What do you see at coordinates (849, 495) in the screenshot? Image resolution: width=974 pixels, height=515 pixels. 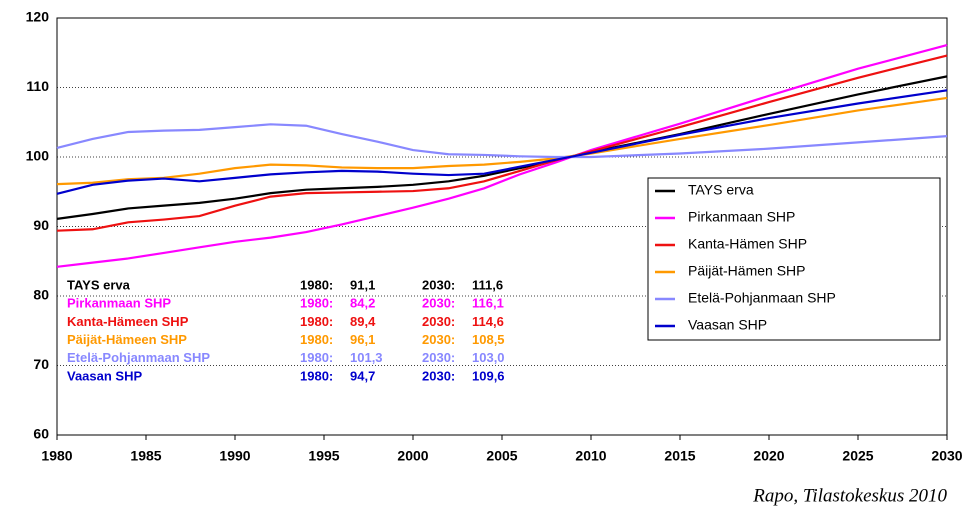 I see `source: Rapo, Tilastokeskus 2010` at bounding box center [849, 495].